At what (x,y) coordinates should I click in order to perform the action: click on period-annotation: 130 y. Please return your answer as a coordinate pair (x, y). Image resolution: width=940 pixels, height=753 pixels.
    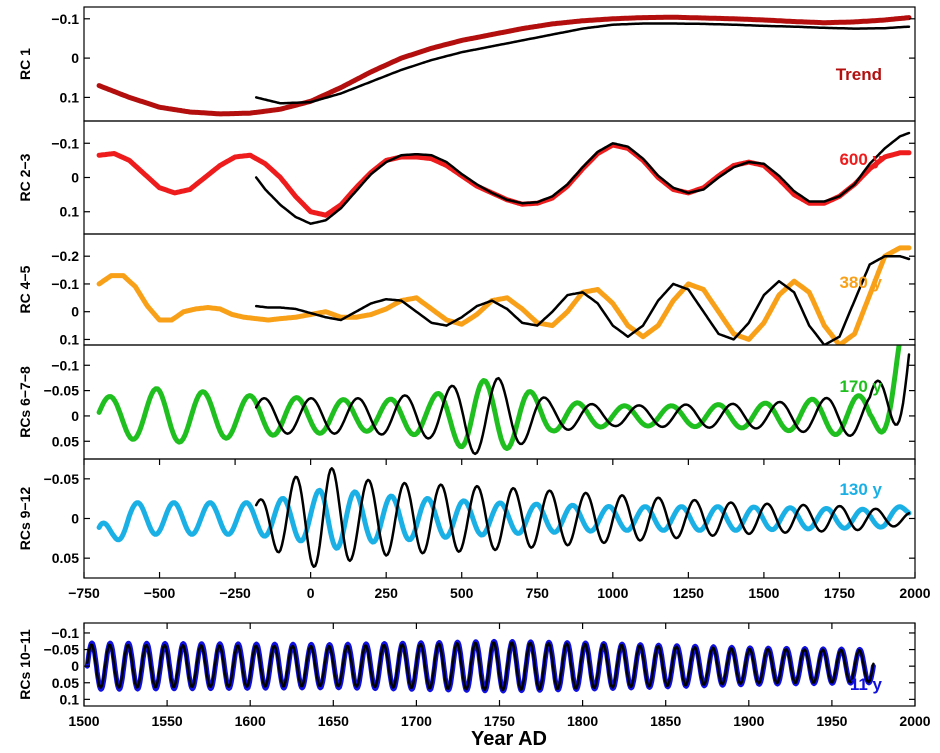
    Looking at the image, I should click on (860, 489).